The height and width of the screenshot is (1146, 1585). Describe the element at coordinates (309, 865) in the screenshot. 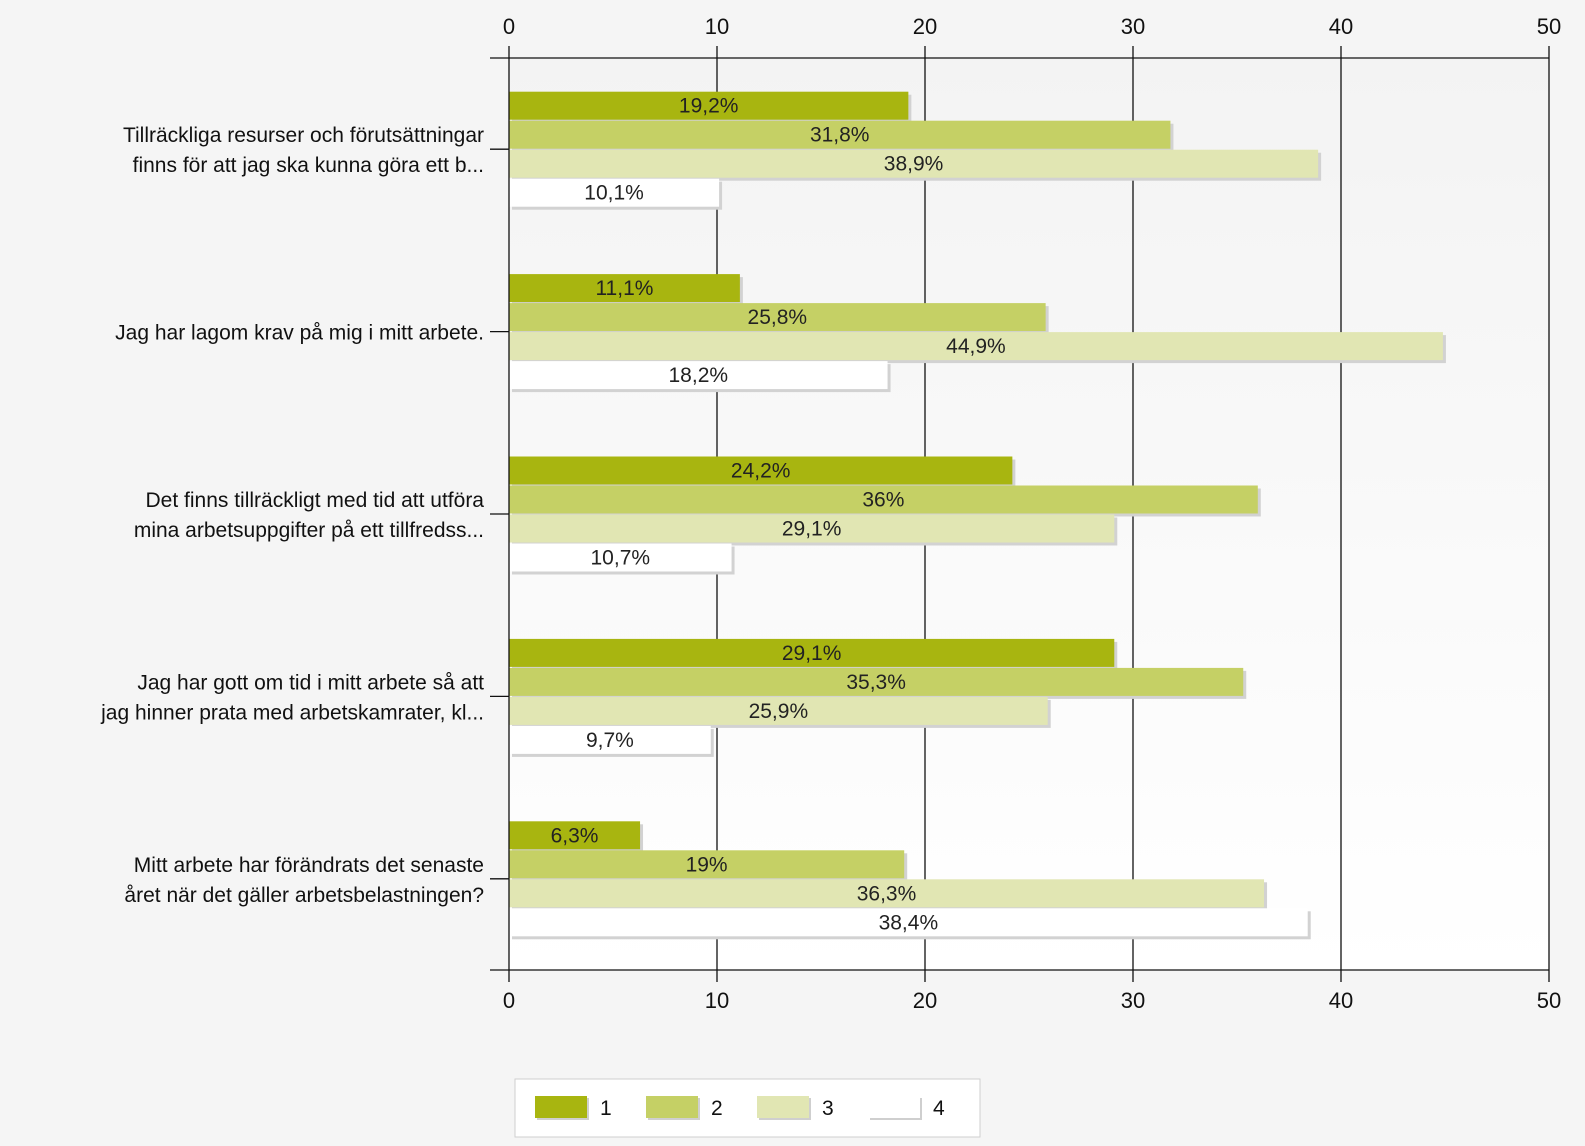

I see `category-label: Mitt arbete har förändrats det senaste` at that location.